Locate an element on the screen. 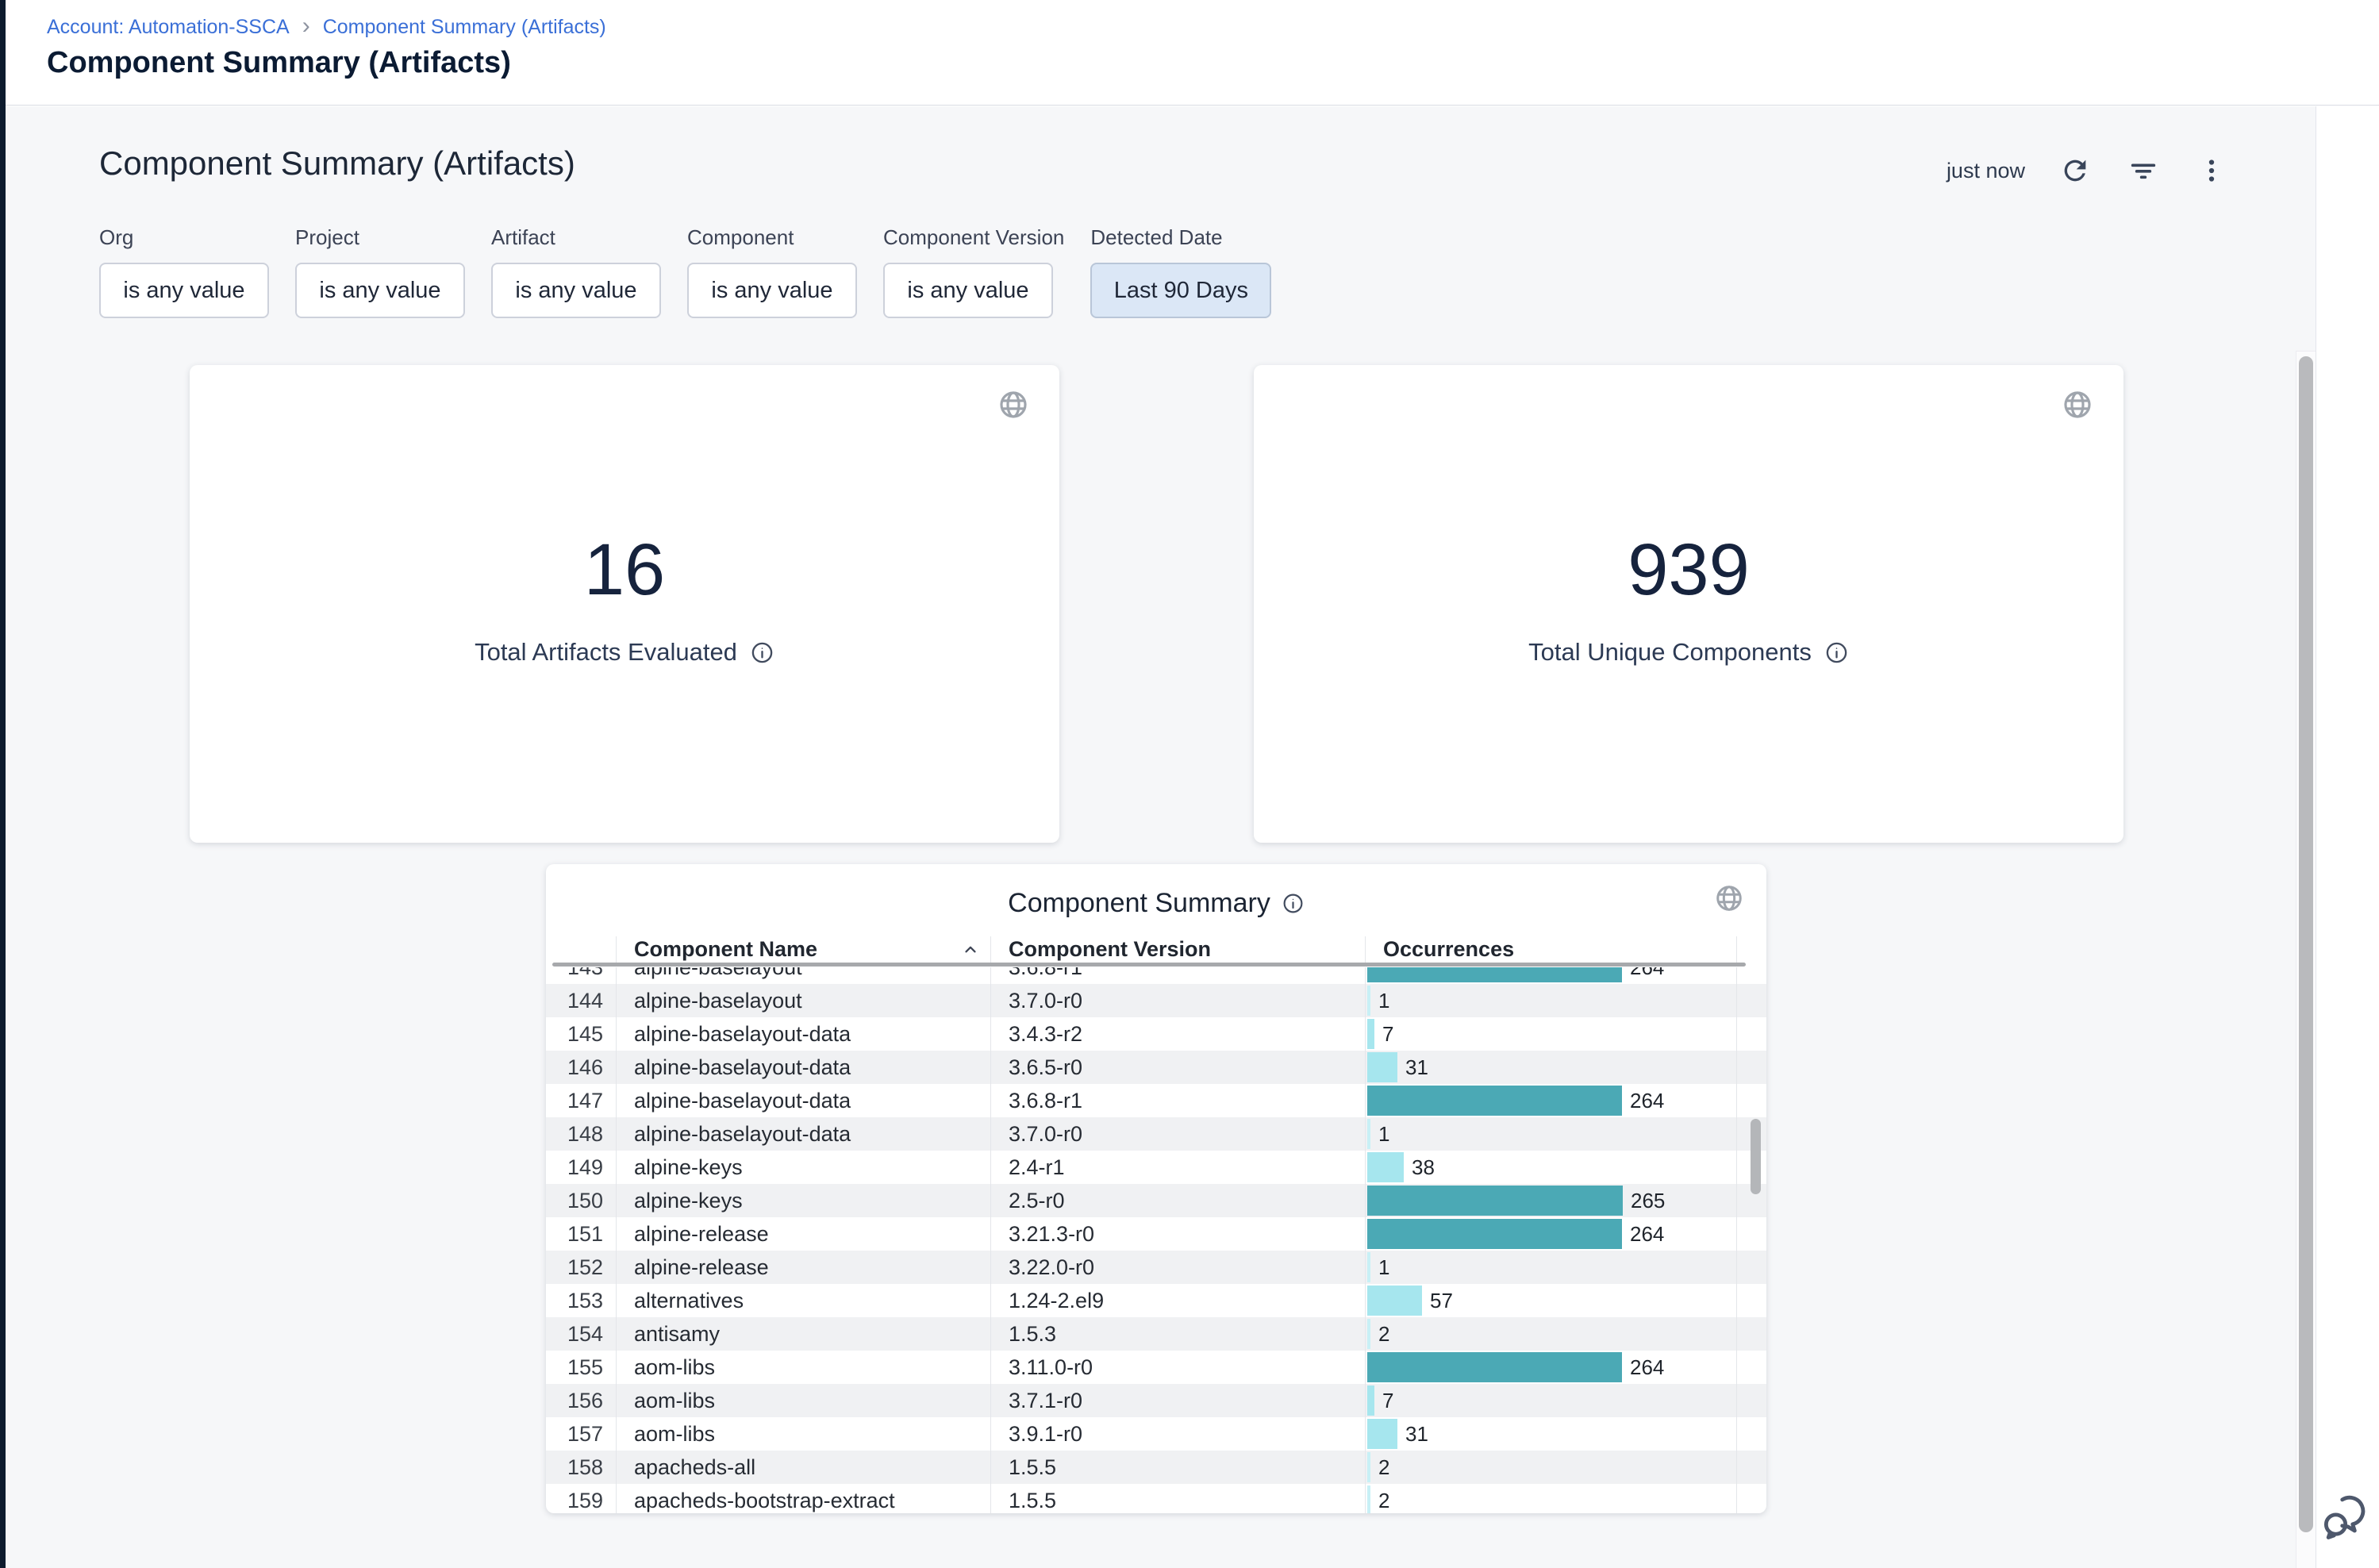  row-number: 153 is located at coordinates (585, 1300).